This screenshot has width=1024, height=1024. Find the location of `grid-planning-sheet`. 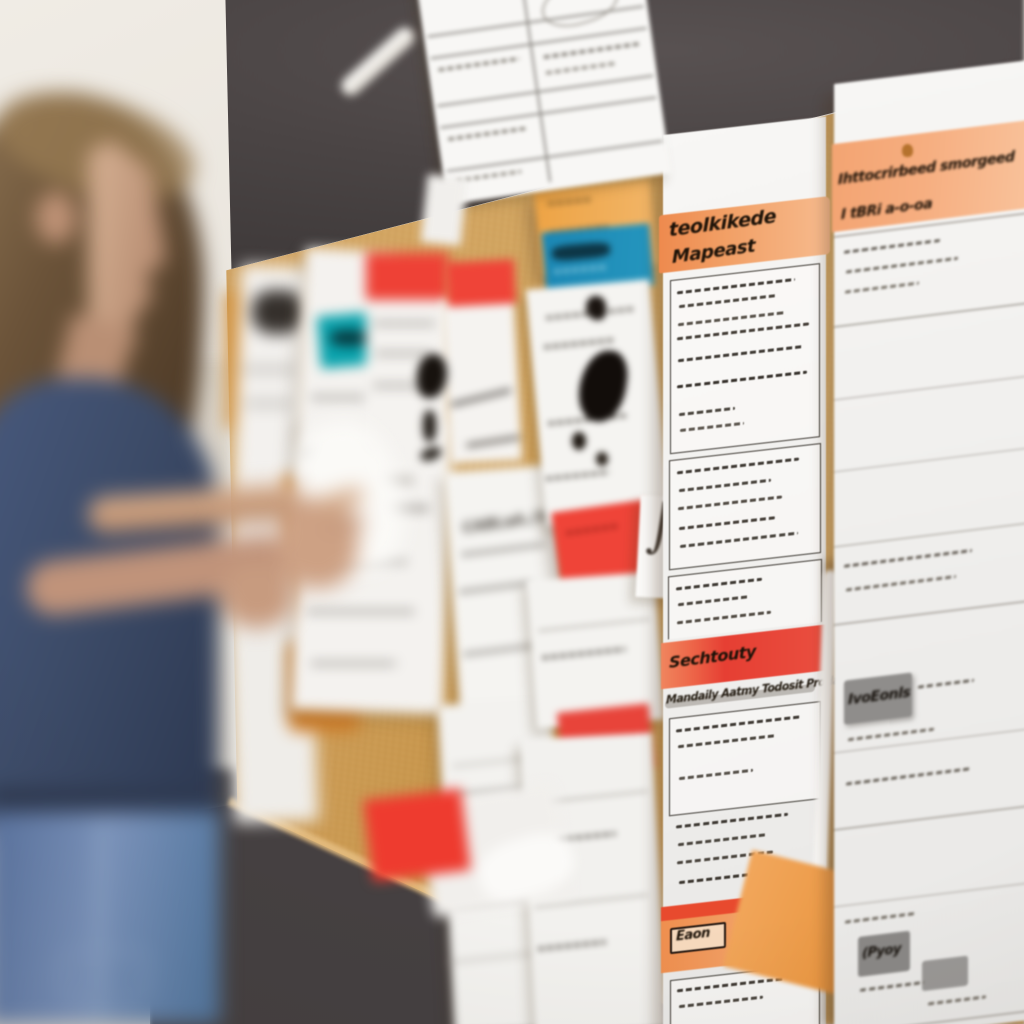

grid-planning-sheet is located at coordinates (543, 102).